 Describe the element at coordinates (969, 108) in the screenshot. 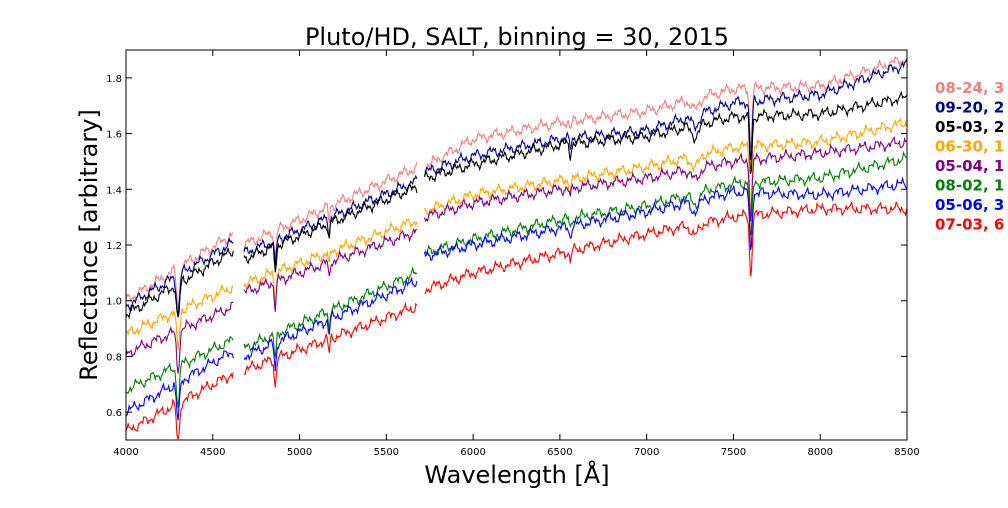

I see `legend-entry: 09-20, 2` at that location.